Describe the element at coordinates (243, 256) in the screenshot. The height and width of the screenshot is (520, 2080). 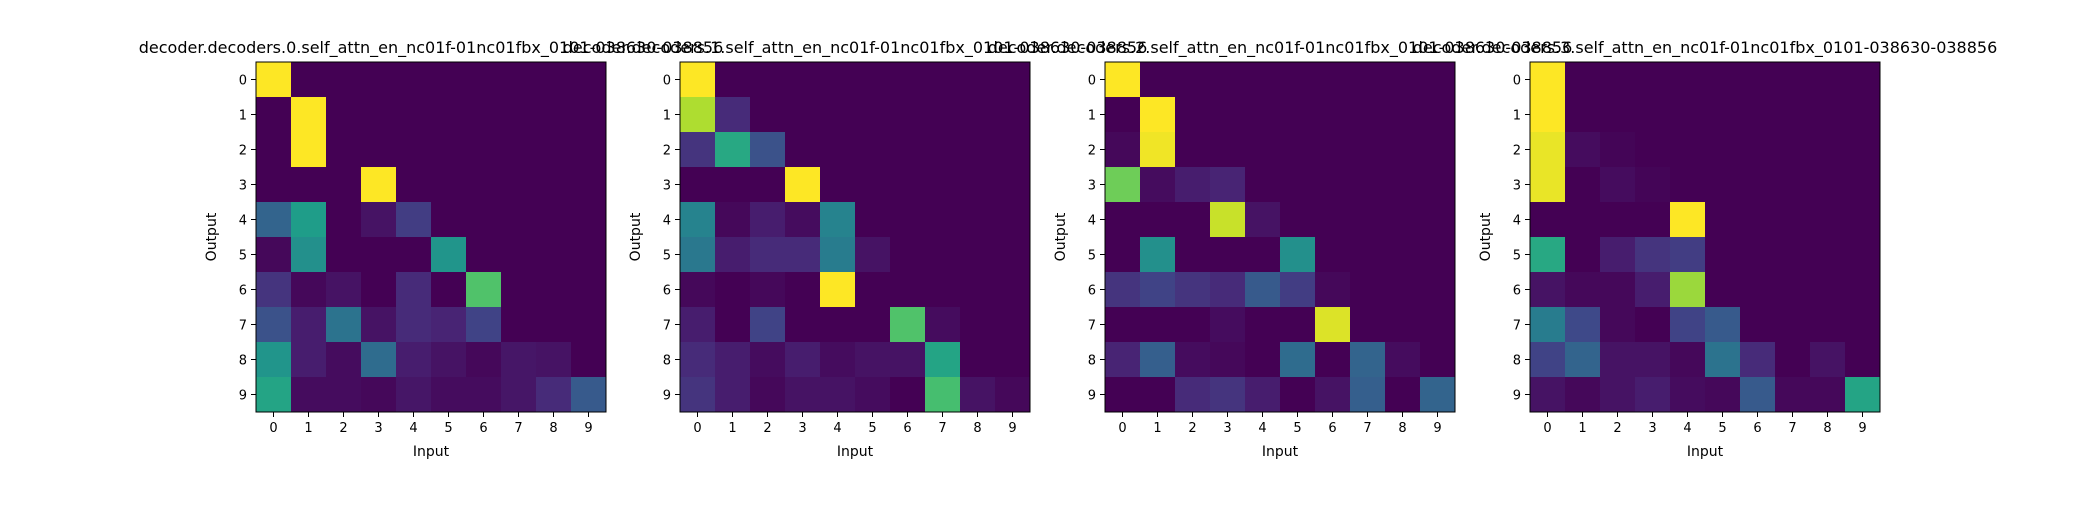
I see `y-tick-label: 5` at that location.